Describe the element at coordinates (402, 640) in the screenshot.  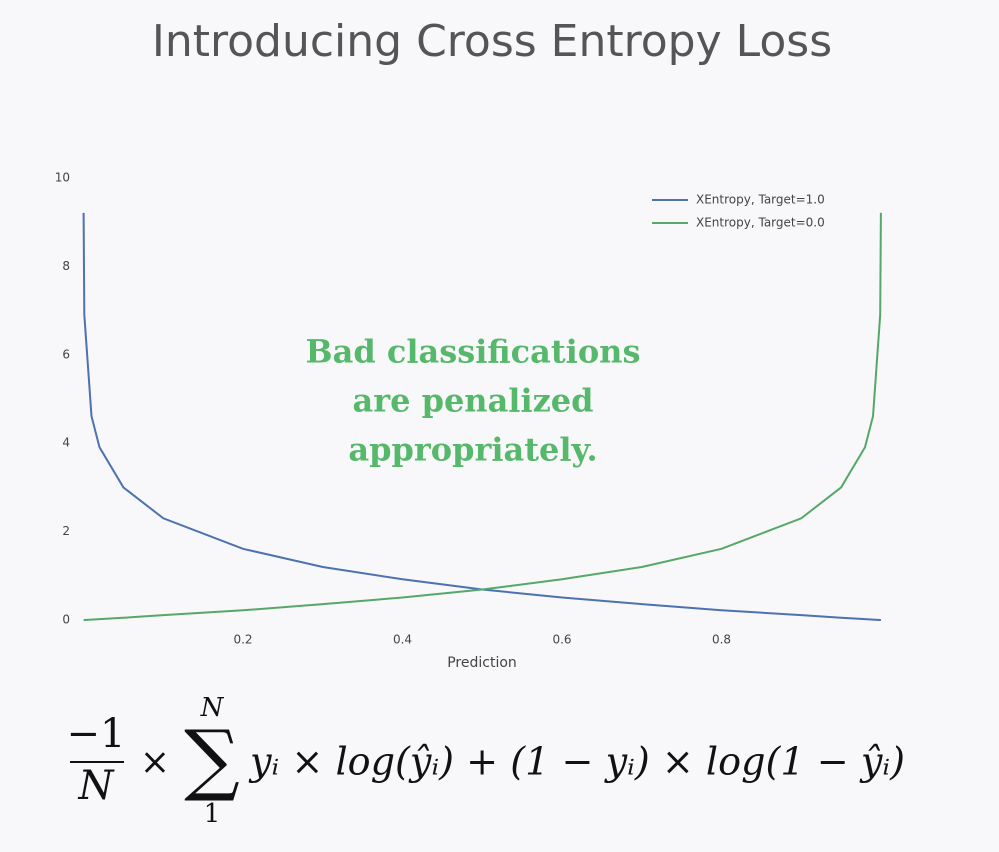
I see `x-tick-label: 0.4` at that location.